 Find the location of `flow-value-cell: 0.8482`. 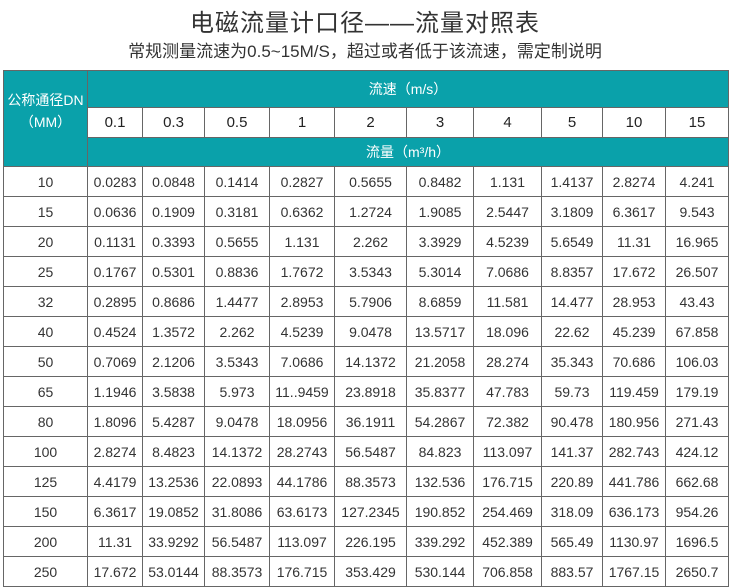

flow-value-cell: 0.8482 is located at coordinates (440, 181).